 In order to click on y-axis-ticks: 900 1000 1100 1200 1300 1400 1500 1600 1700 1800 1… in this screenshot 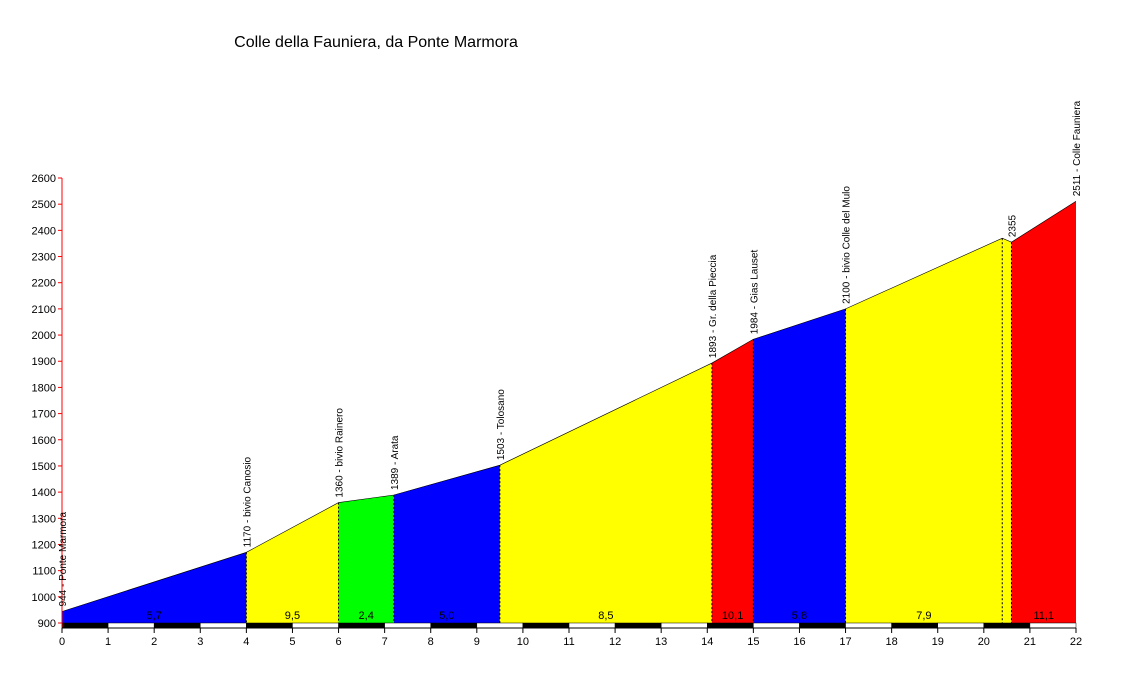, I will do `click(47, 401)`.